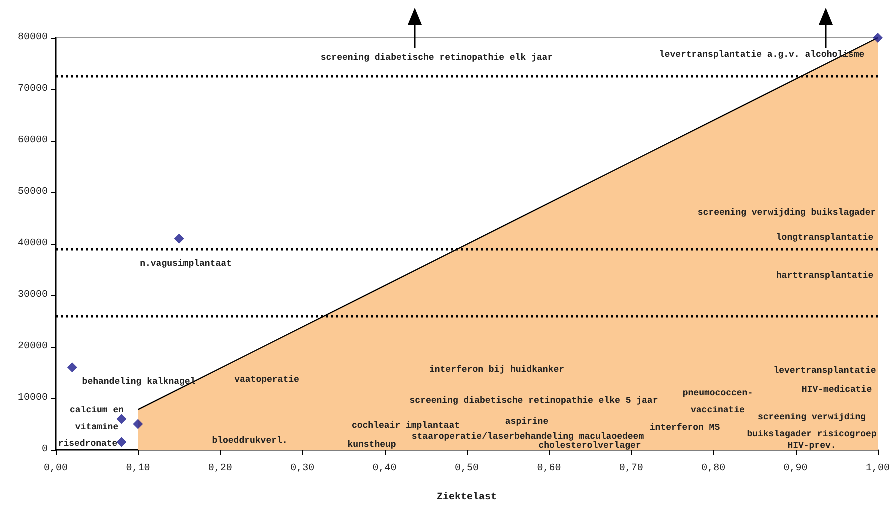 The width and height of the screenshot is (893, 508). I want to click on x-tick-label: 0,20, so click(220, 469).